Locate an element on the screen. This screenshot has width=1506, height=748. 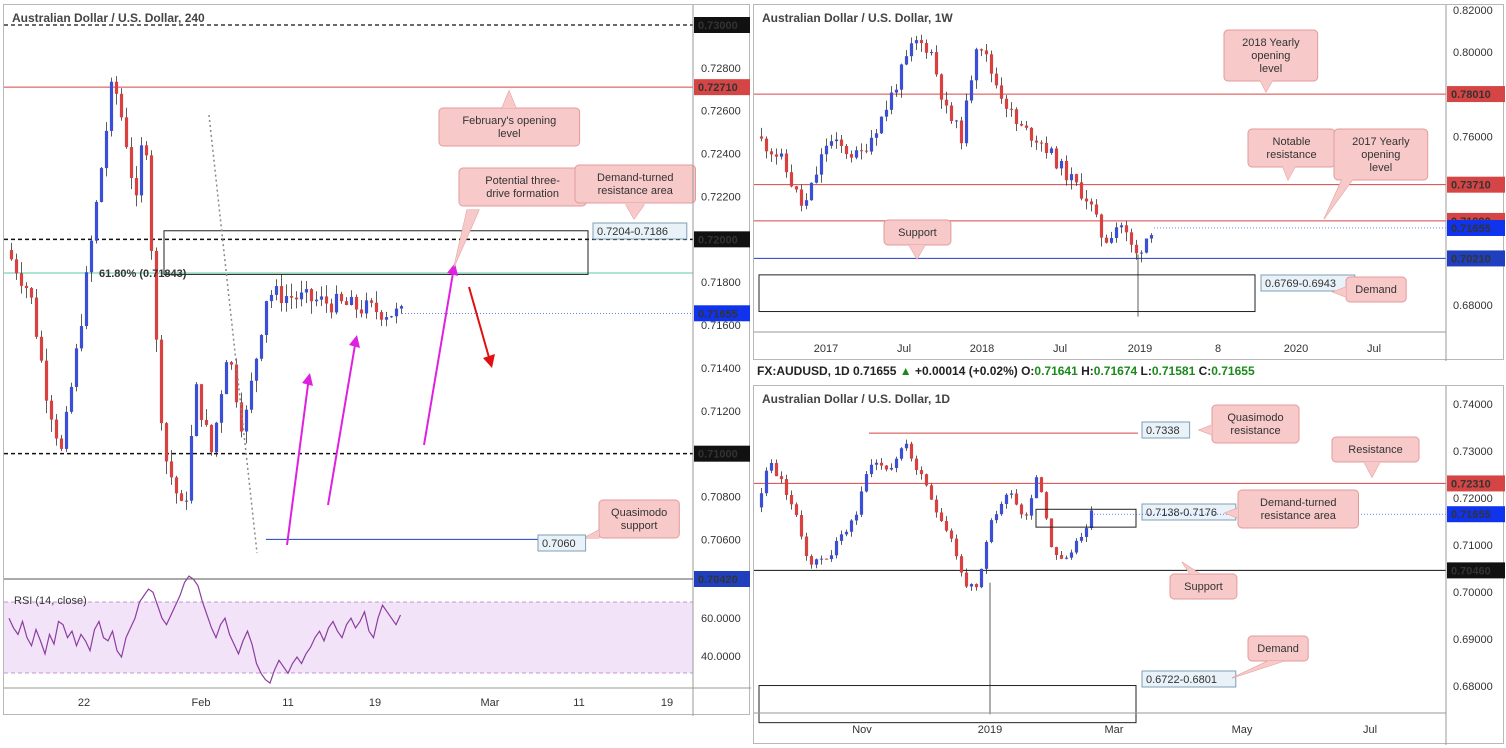
h4-y-label-0.72400: 0.72400 is located at coordinates (721, 155).